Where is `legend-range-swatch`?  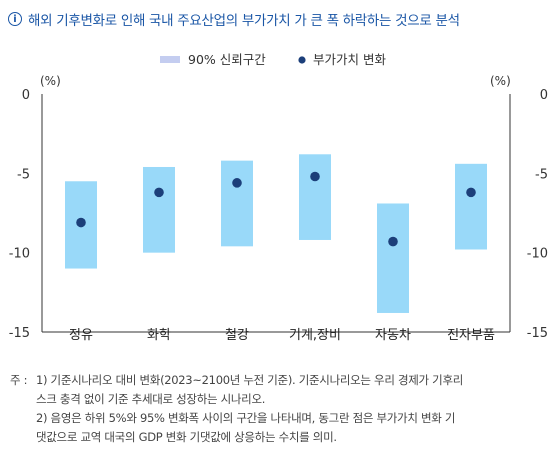 legend-range-swatch is located at coordinates (170, 59).